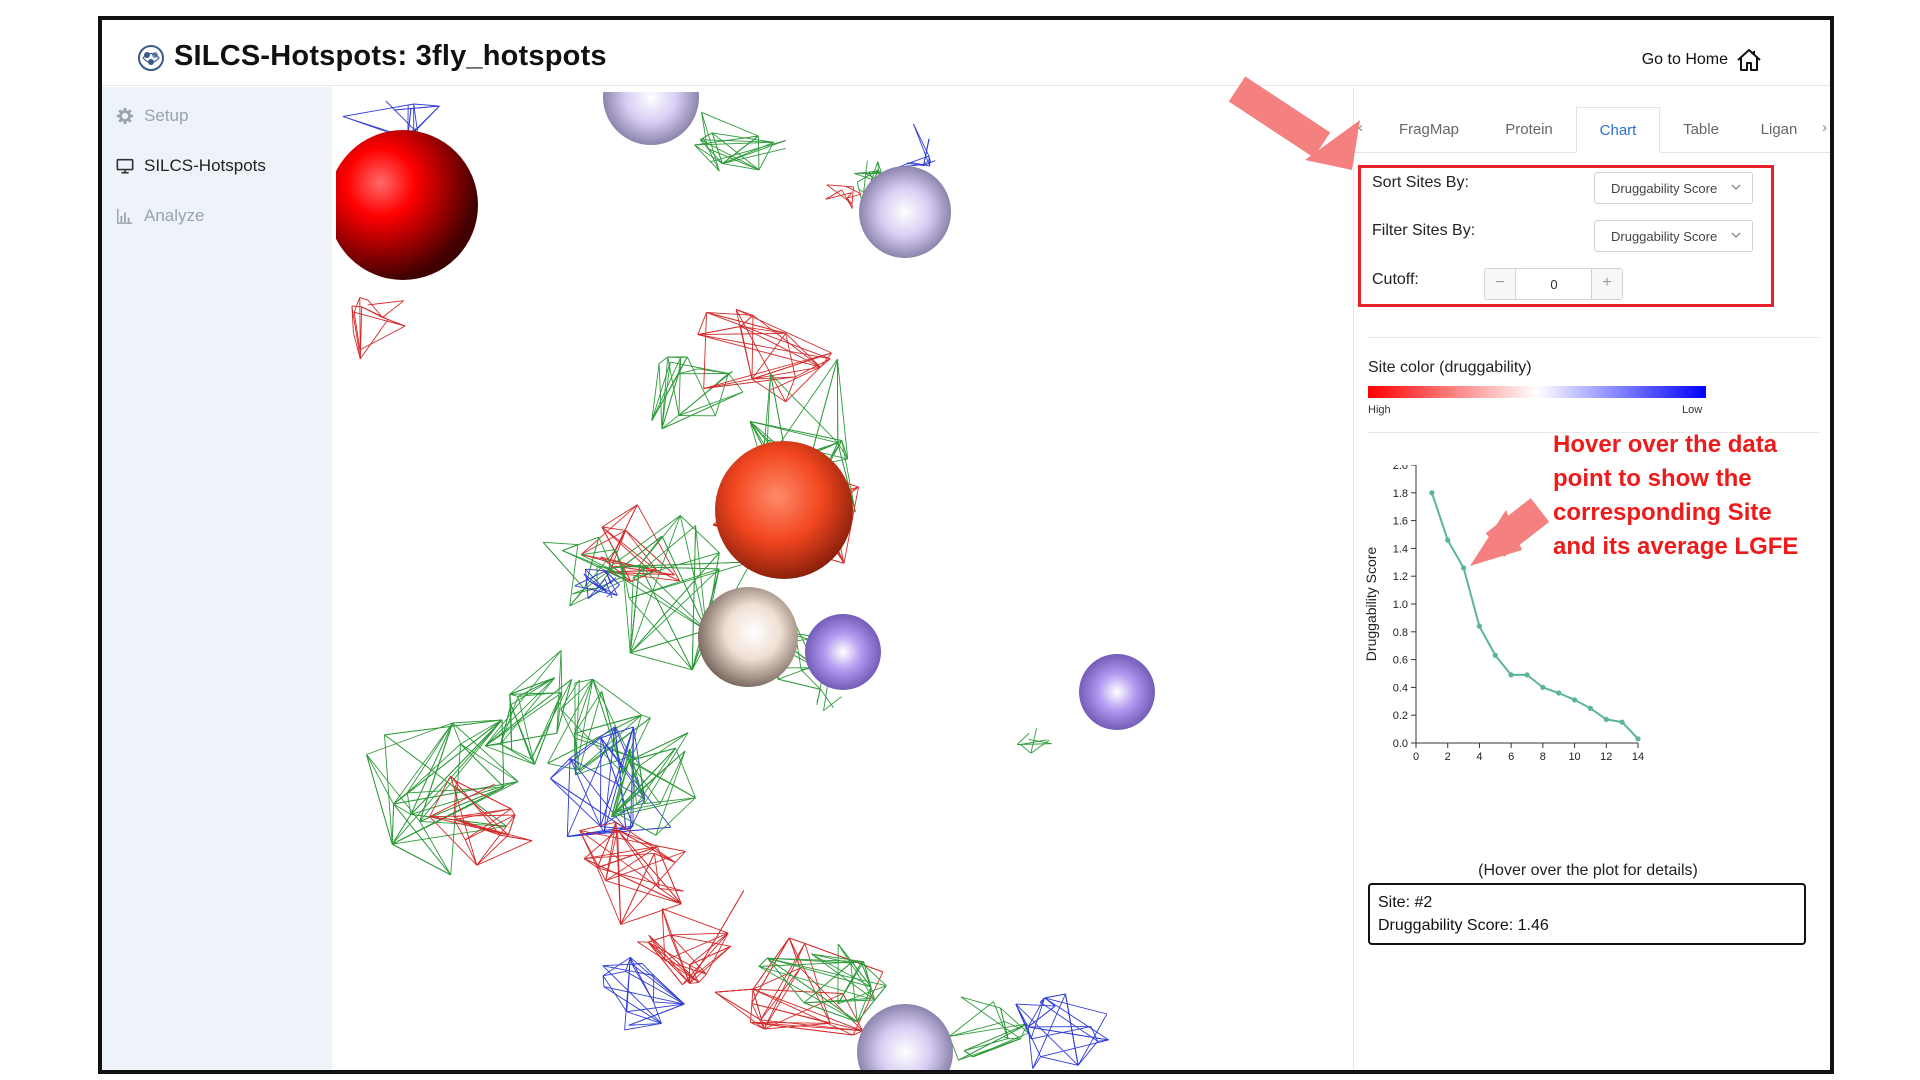  I want to click on x-tick-label: 2, so click(1448, 757).